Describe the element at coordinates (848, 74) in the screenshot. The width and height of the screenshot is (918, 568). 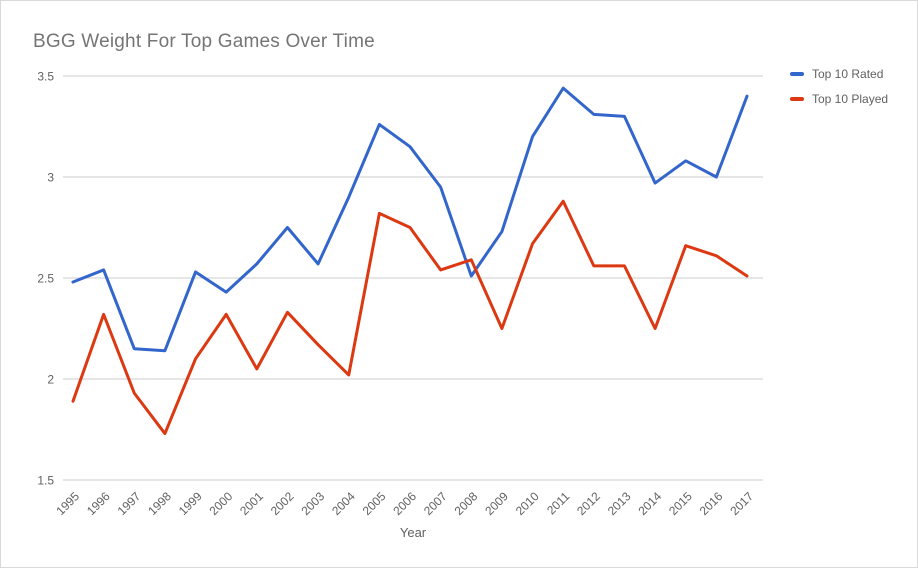
I see `legend-label: Top 10 Rated` at that location.